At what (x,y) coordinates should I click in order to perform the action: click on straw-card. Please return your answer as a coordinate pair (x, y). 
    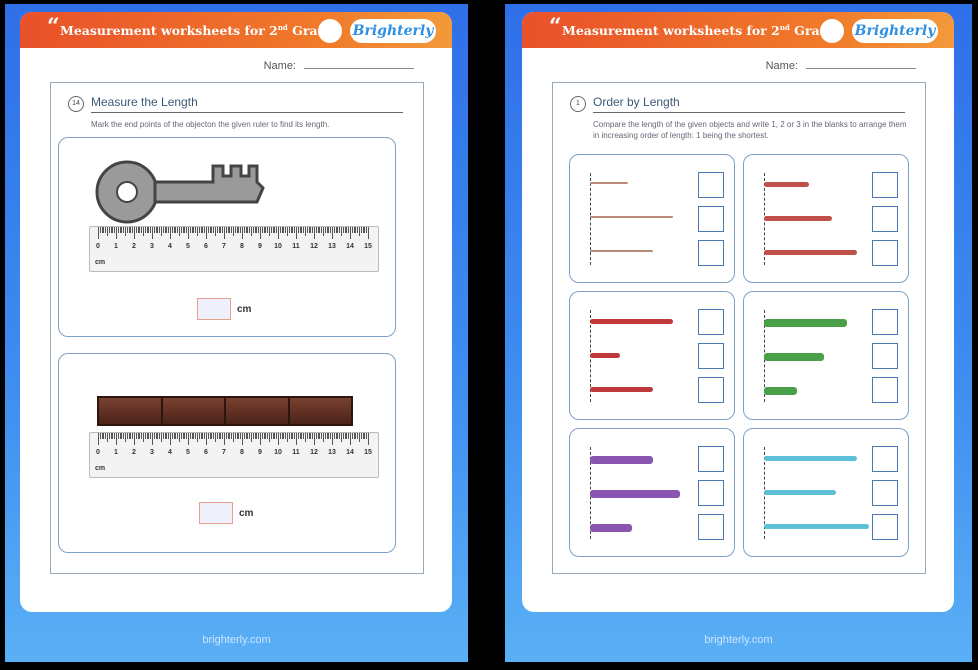
    Looking at the image, I should click on (826, 492).